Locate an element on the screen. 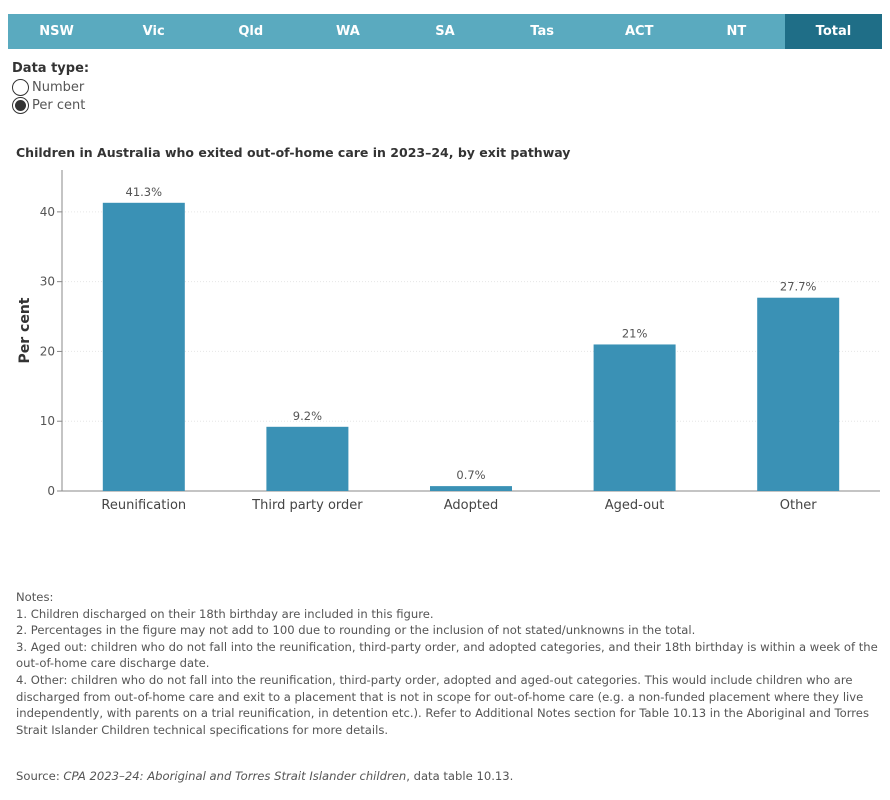  data-type-title: Data type: is located at coordinates (51, 68).